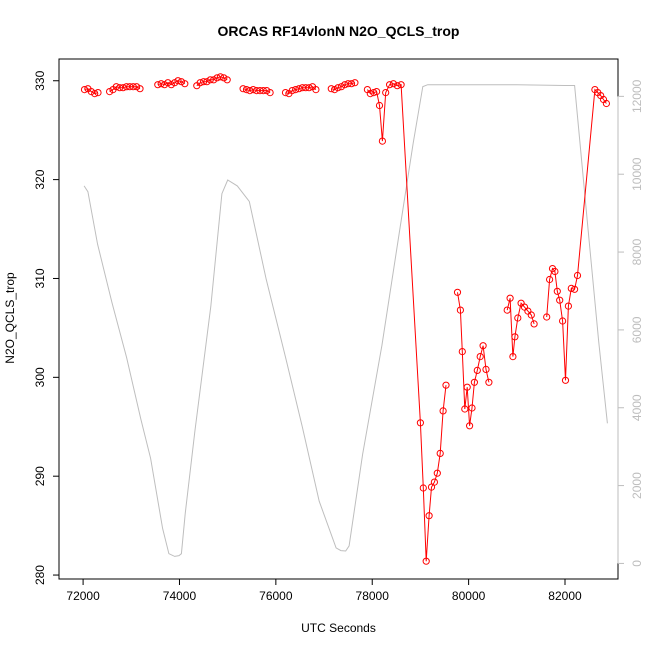 This screenshot has height=650, width=650. What do you see at coordinates (40, 80) in the screenshot?
I see `y-tick-label: 330` at bounding box center [40, 80].